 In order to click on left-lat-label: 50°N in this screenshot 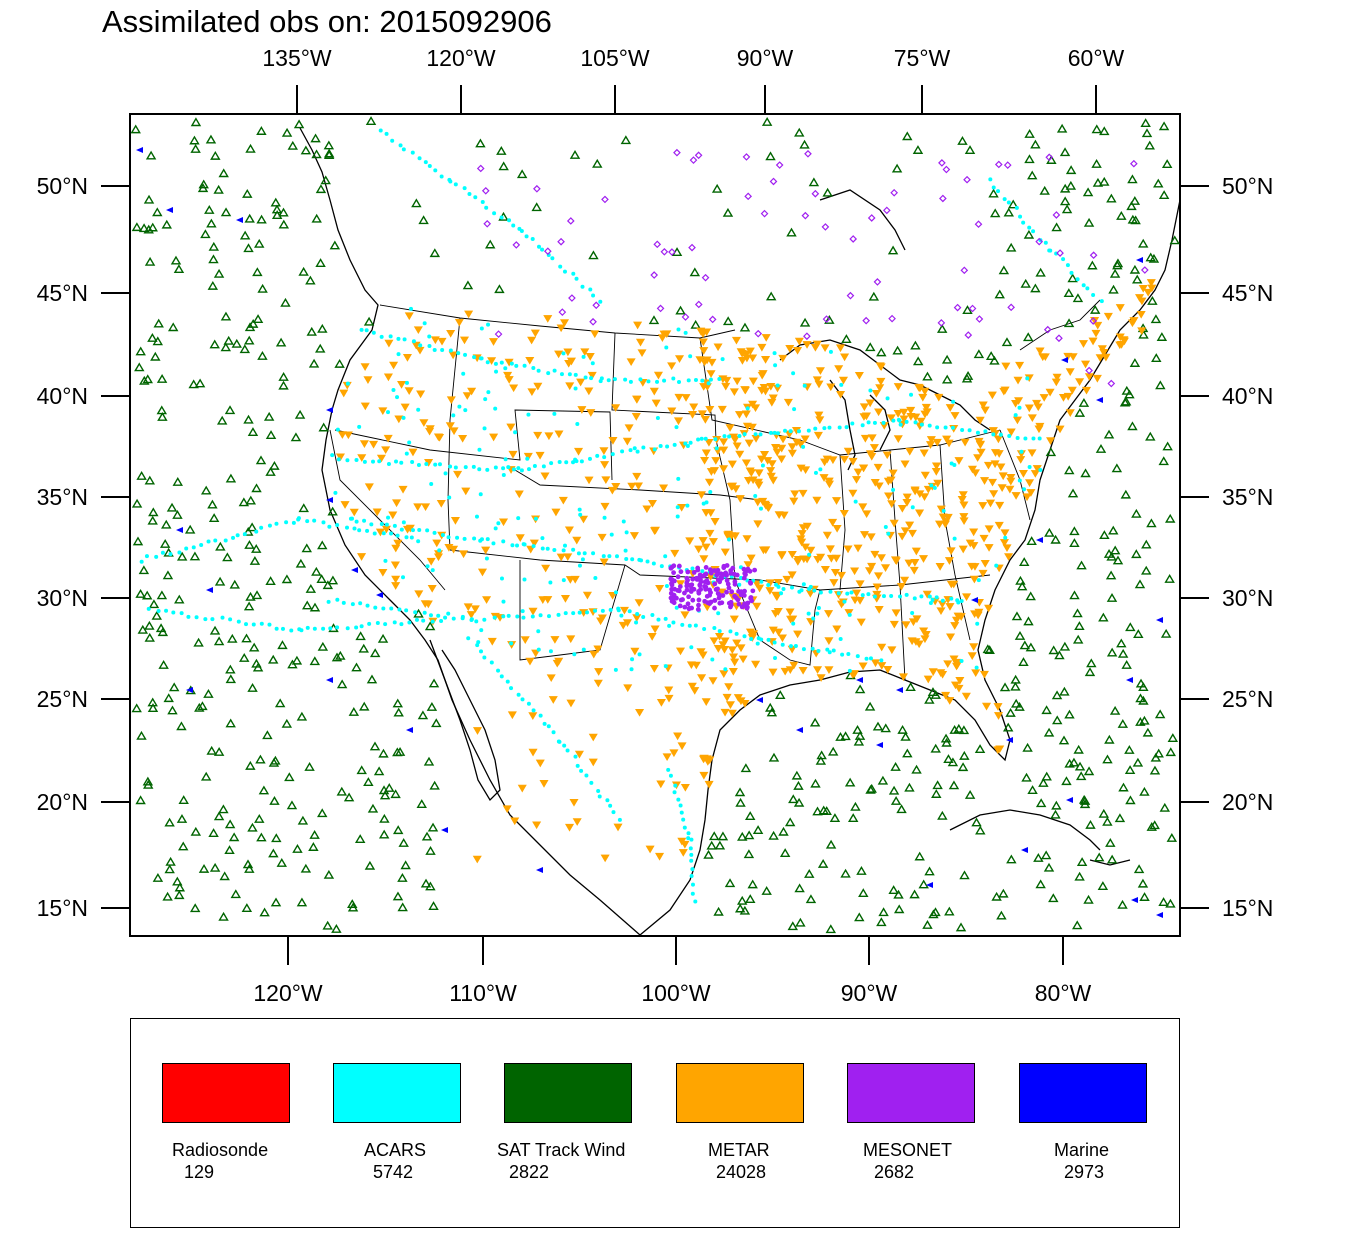, I will do `click(62, 186)`.